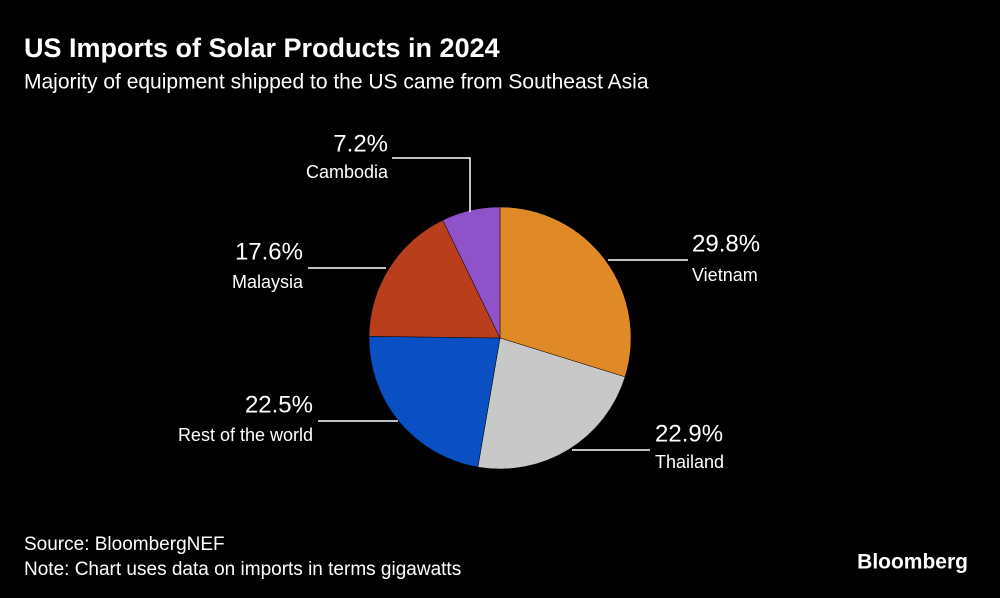 The height and width of the screenshot is (598, 1000). I want to click on value-label: 29.8%, so click(726, 243).